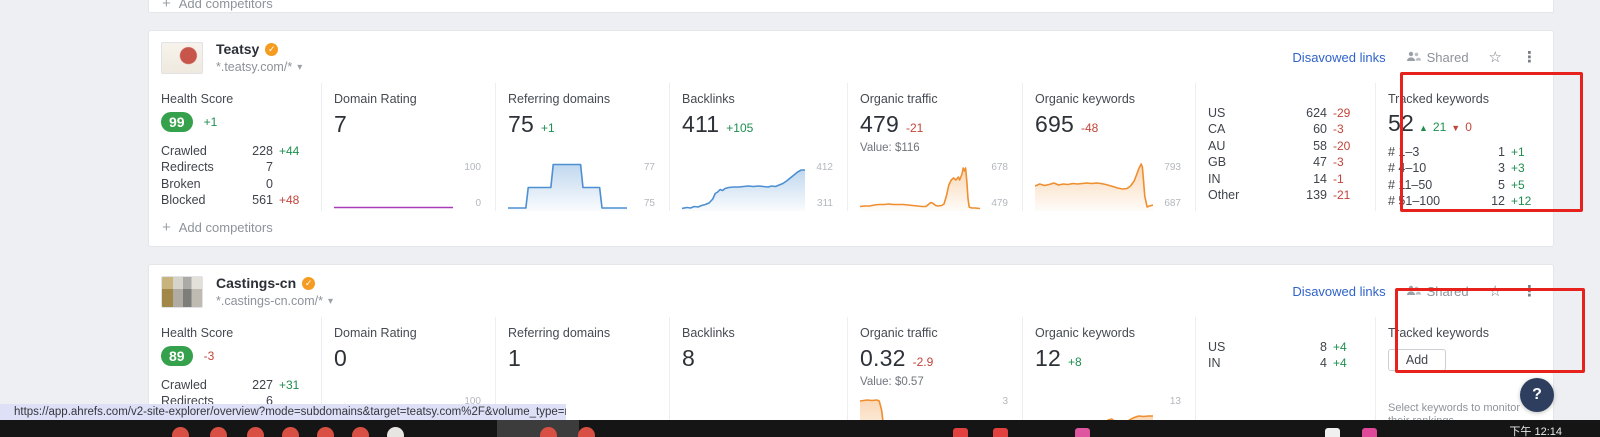  What do you see at coordinates (708, 99) in the screenshot?
I see `metric-label: Backlinks` at bounding box center [708, 99].